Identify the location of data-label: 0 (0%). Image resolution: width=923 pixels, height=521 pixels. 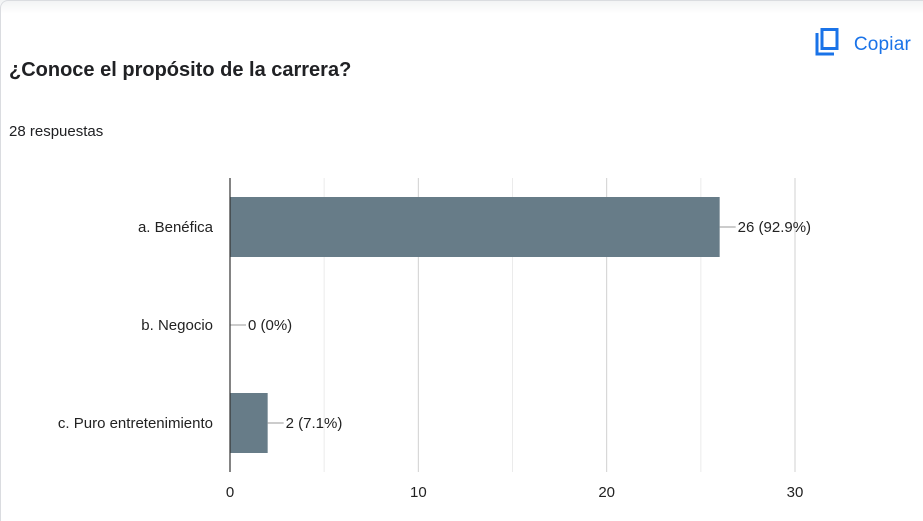
(270, 325).